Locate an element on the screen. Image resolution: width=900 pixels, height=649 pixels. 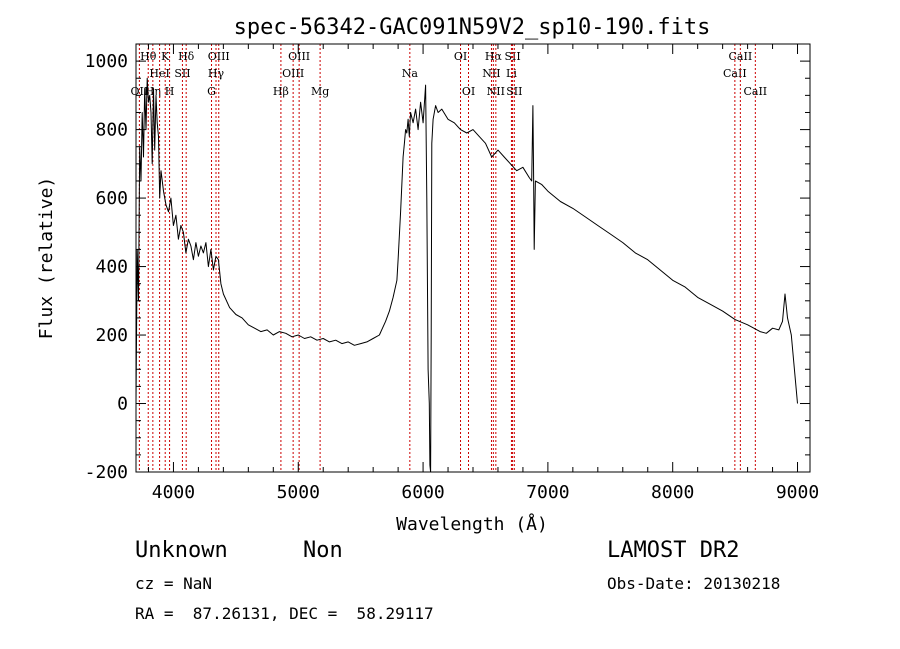
chart-title: spec-56342-GAC091N59V2_sp10-190.fits is located at coordinates (472, 27).